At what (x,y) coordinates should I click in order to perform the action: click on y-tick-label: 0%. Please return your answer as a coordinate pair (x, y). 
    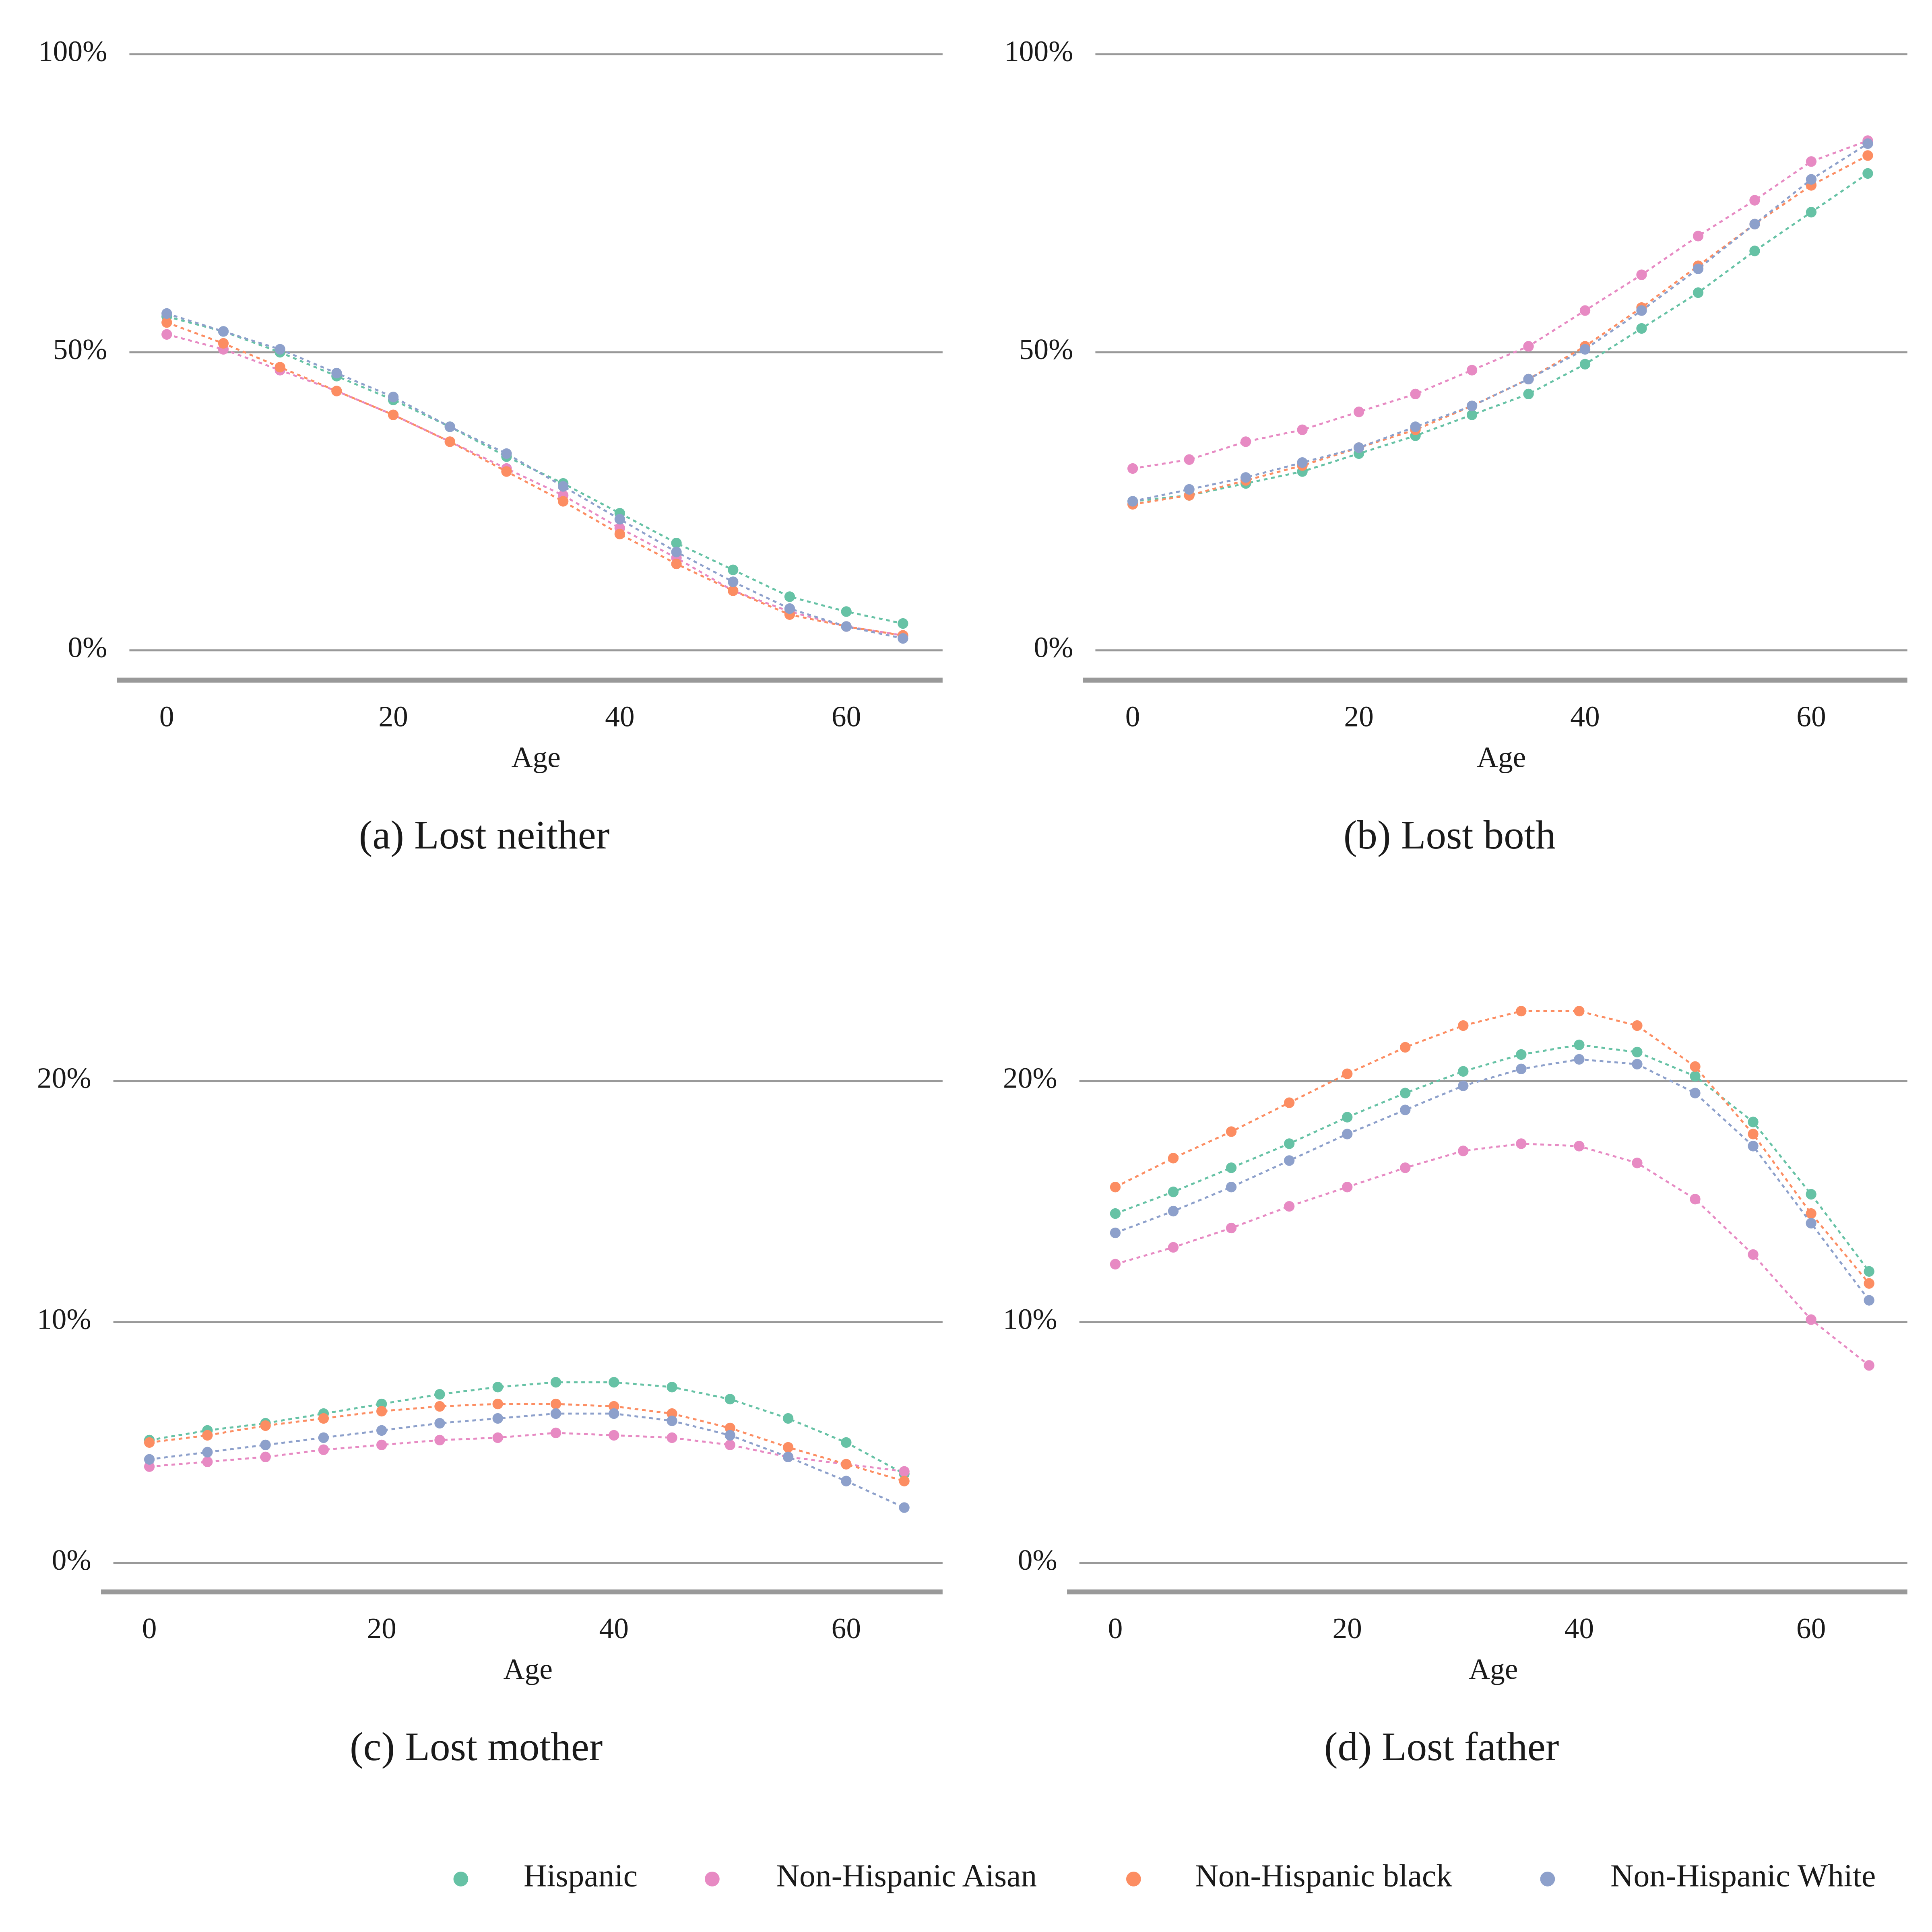
    Looking at the image, I should click on (1037, 1560).